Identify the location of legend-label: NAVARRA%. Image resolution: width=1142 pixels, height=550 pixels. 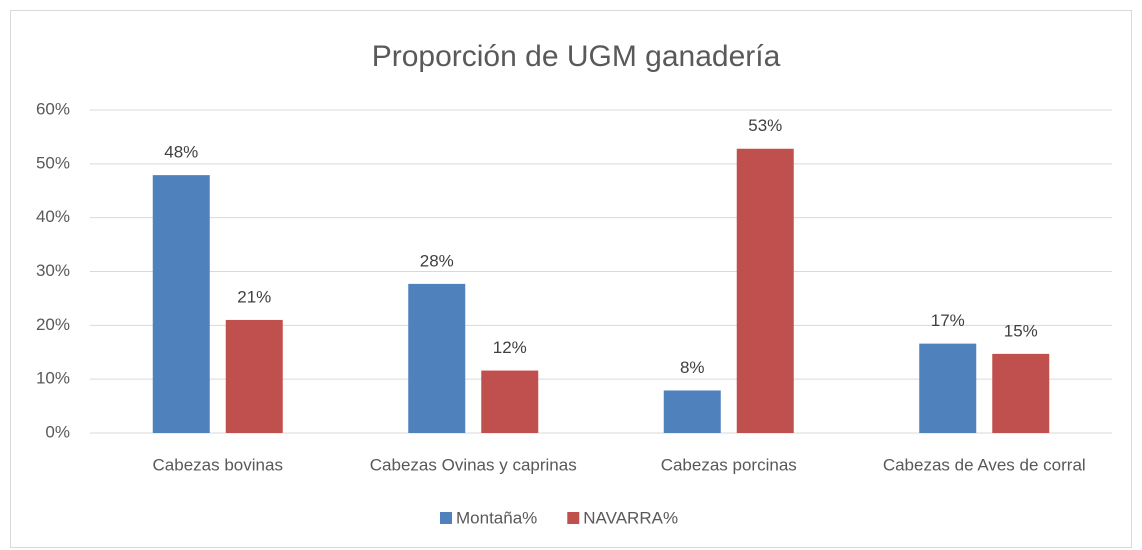
(630, 517).